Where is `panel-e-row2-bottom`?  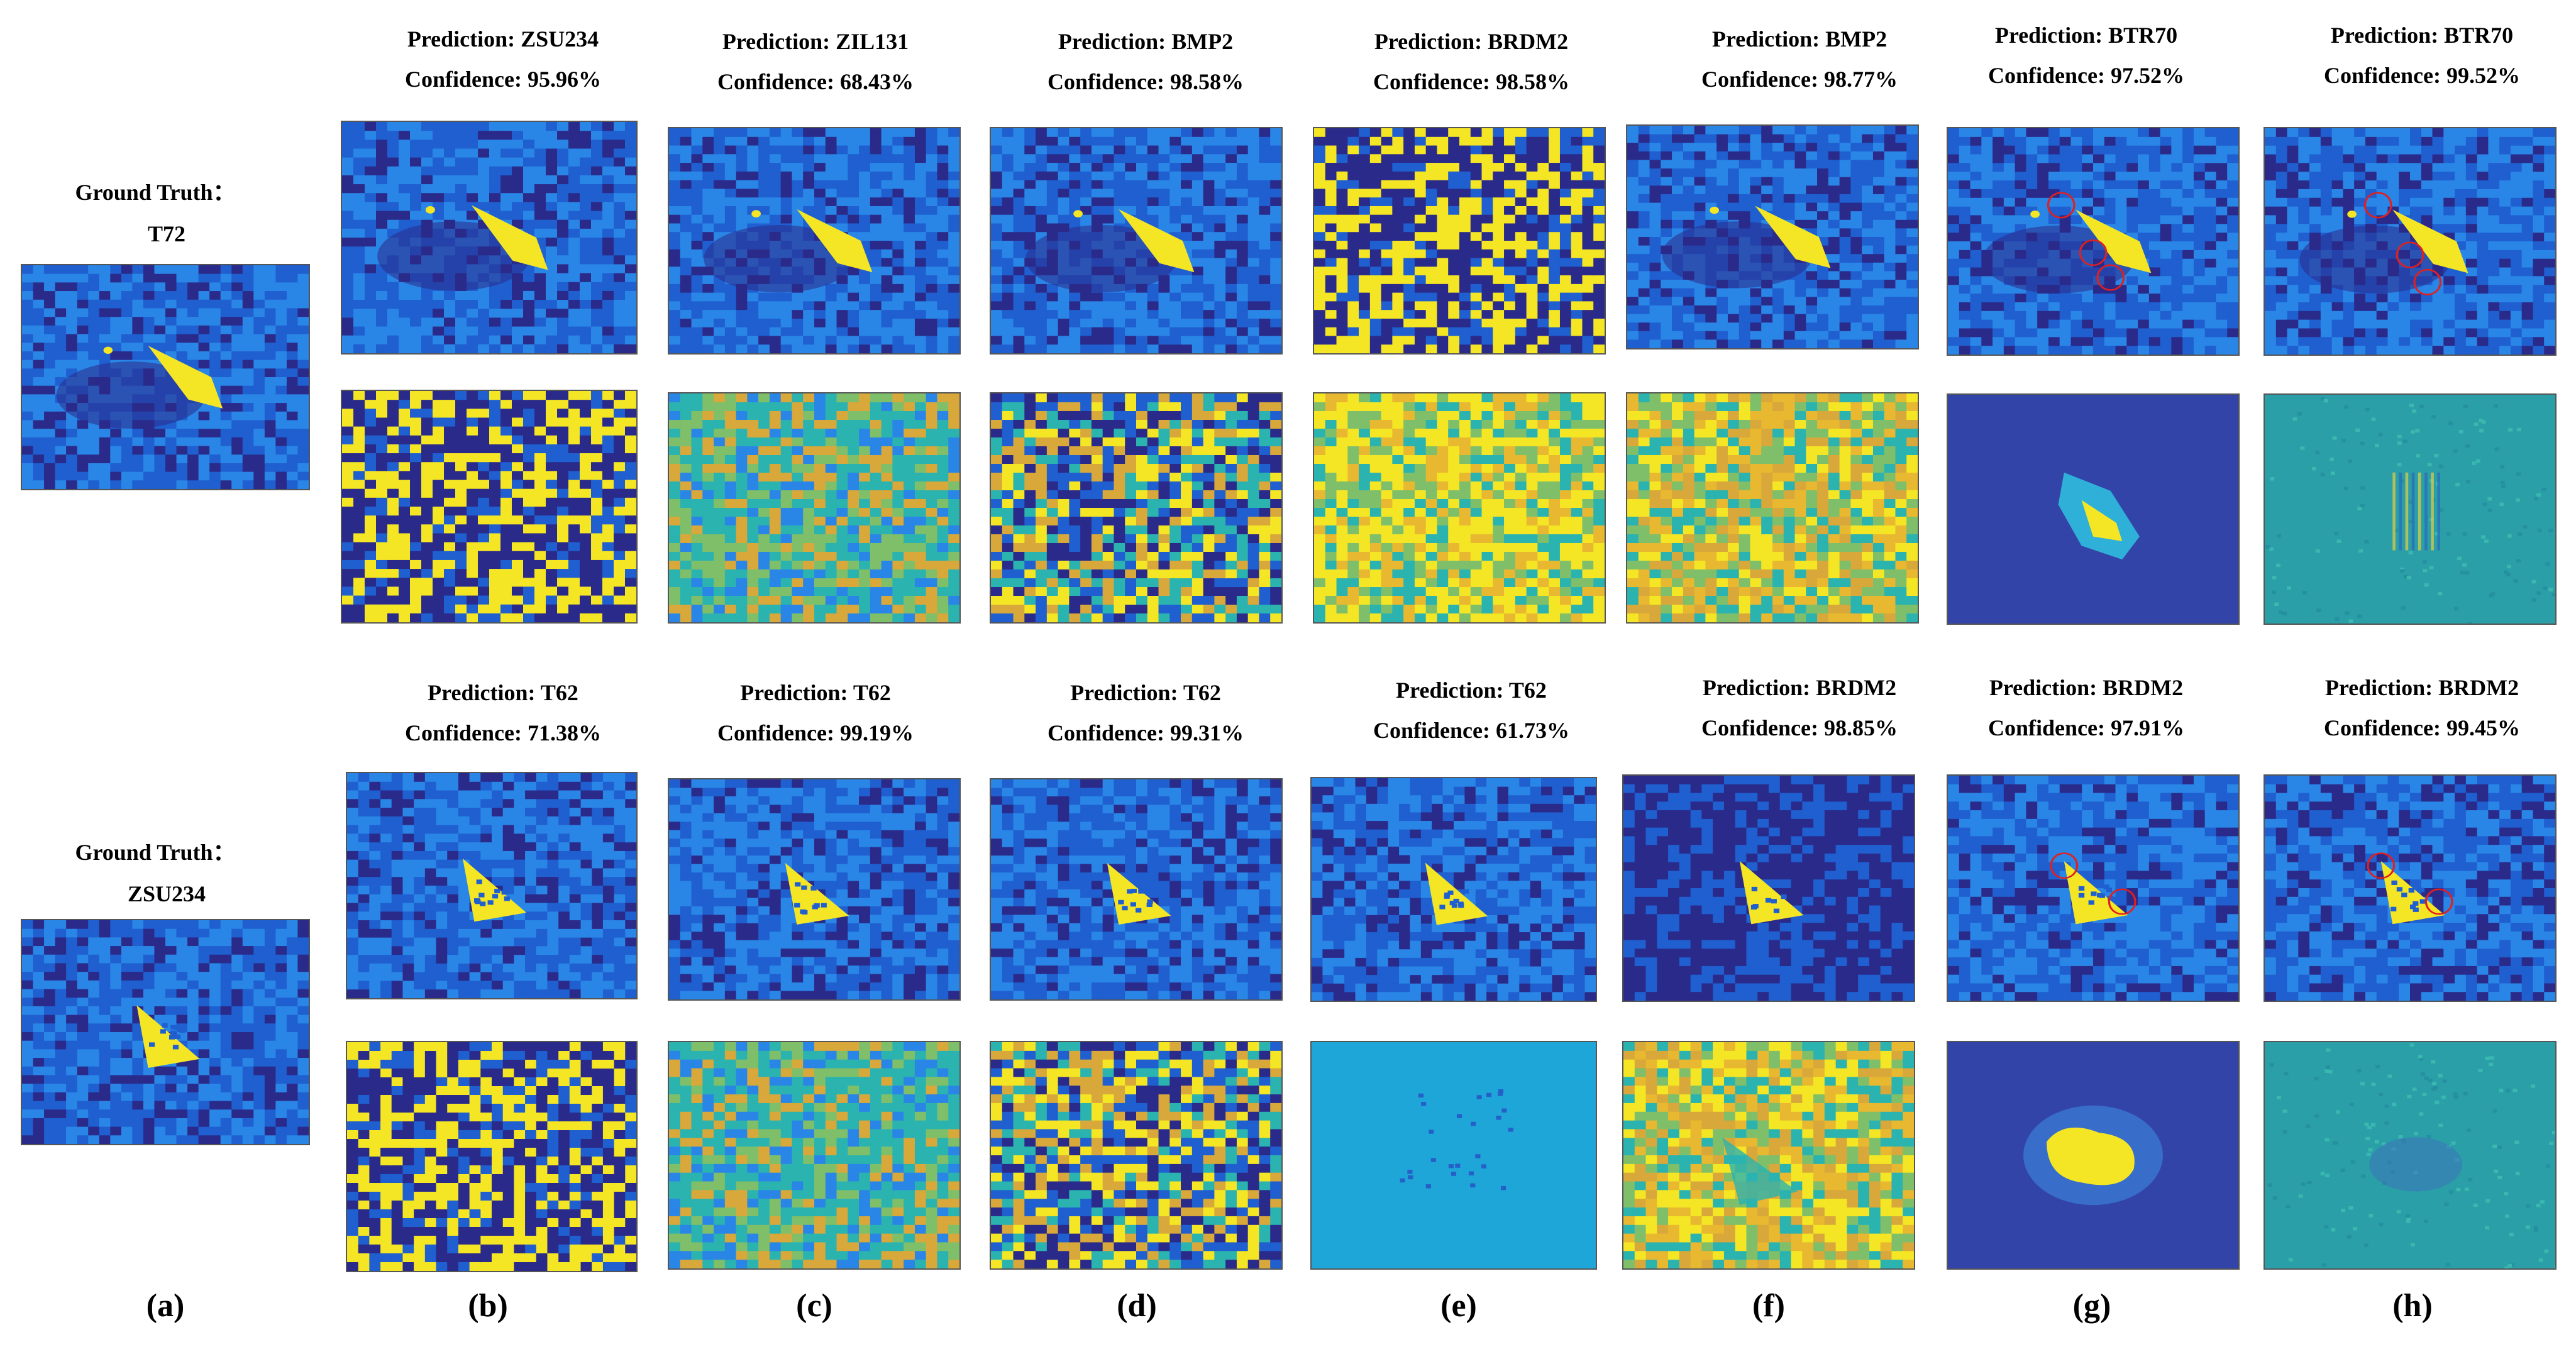
panel-e-row2-bottom is located at coordinates (1453, 1156).